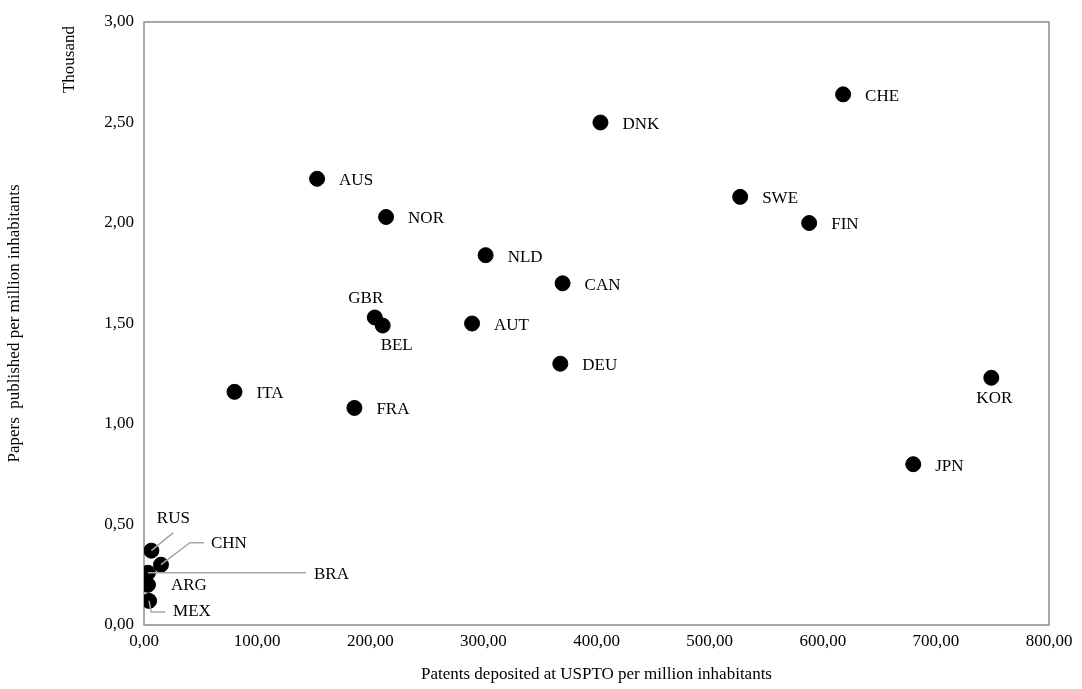  I want to click on annotation: FIN, so click(845, 224).